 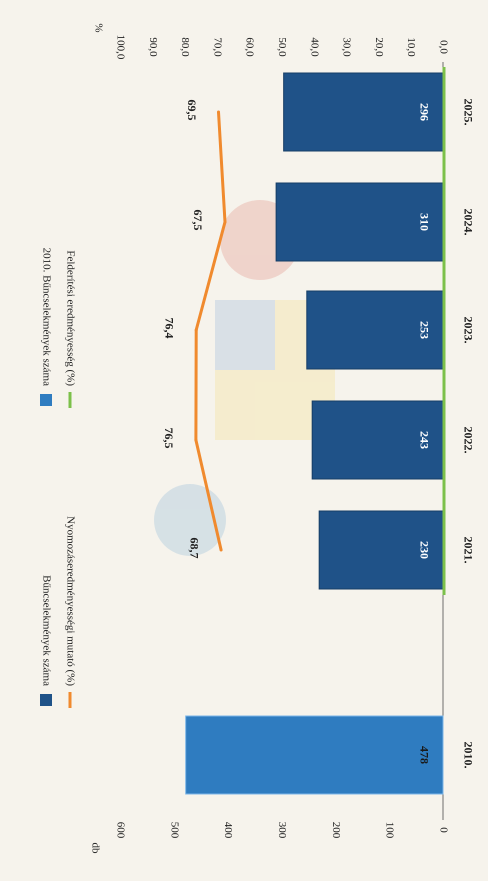 I want to click on right-axis-tick-label: 90,0, so click(x=153, y=47).